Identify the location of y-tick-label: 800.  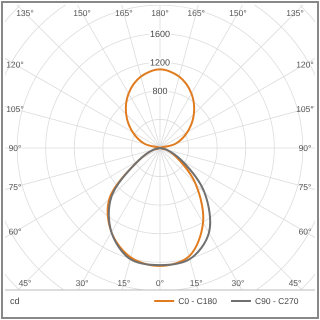
(160, 91).